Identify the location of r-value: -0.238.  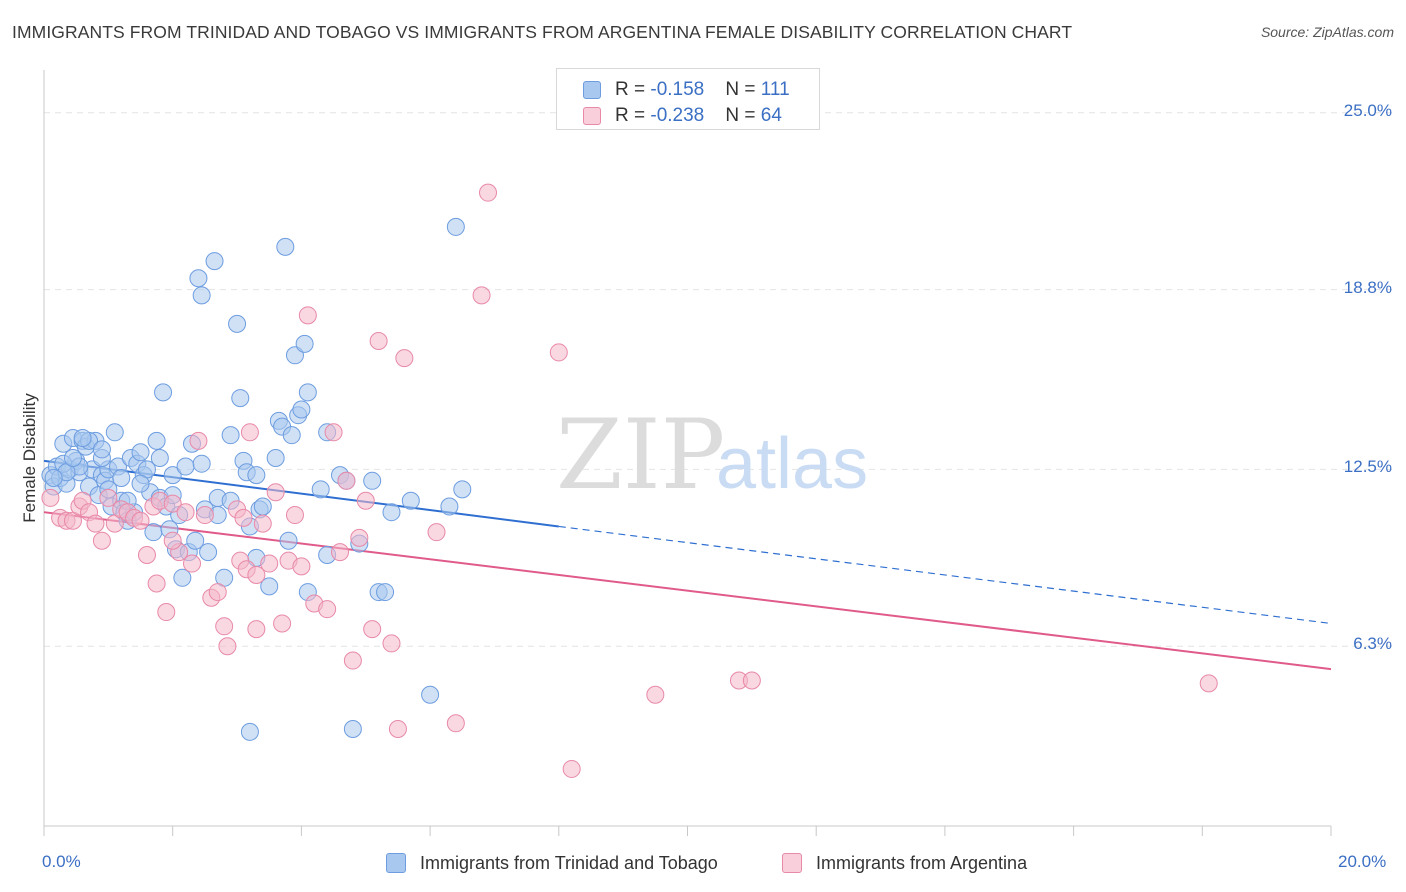
(677, 115).